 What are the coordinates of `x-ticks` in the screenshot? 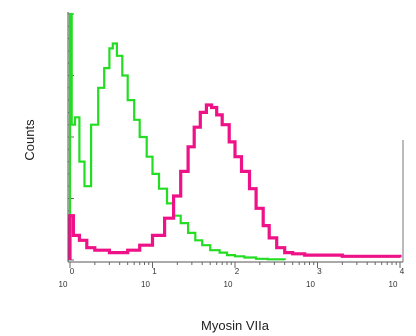 It's located at (235, 265).